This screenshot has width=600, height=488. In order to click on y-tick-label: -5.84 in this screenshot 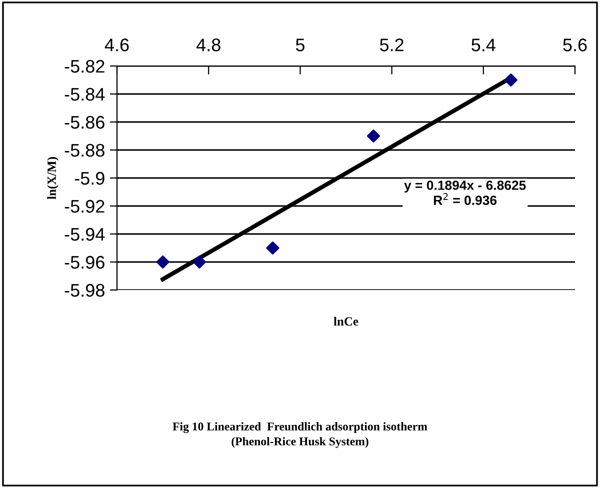, I will do `click(84, 94)`.